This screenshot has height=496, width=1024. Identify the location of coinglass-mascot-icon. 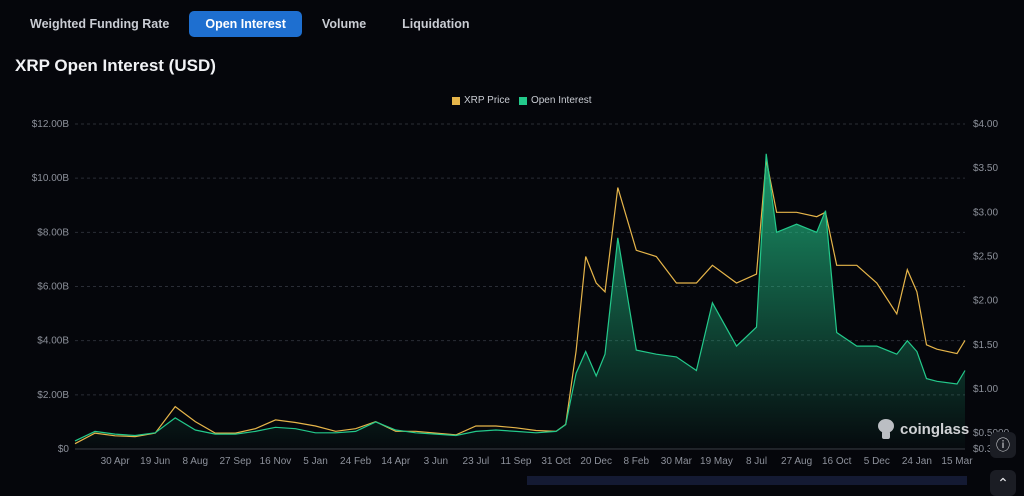
(886, 429).